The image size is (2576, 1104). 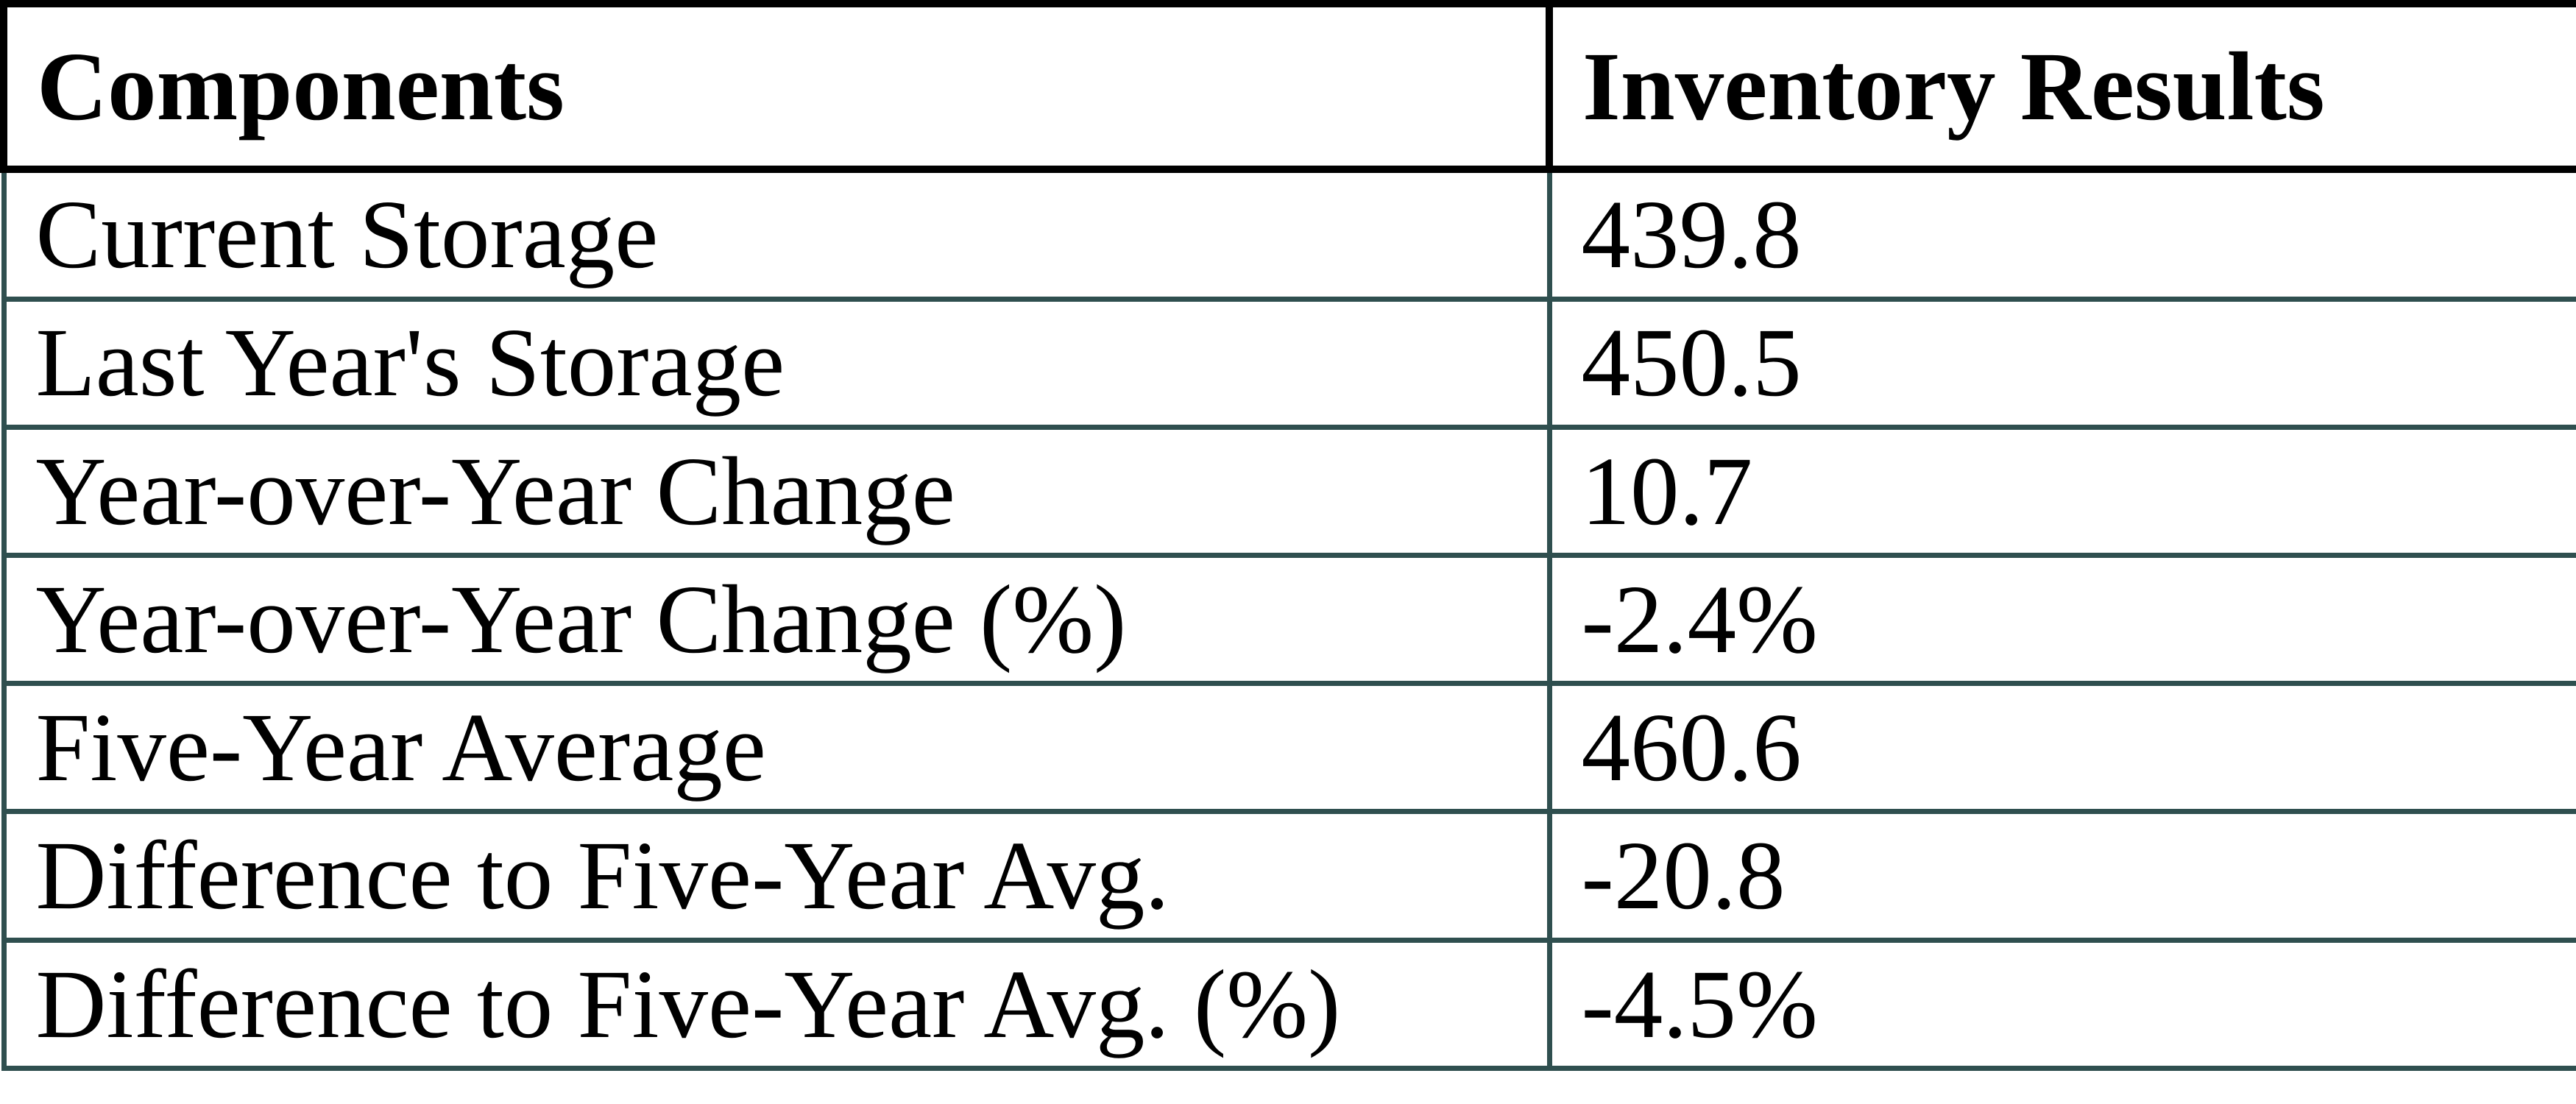 I want to click on value-cell: 10.7, so click(x=2061, y=491).